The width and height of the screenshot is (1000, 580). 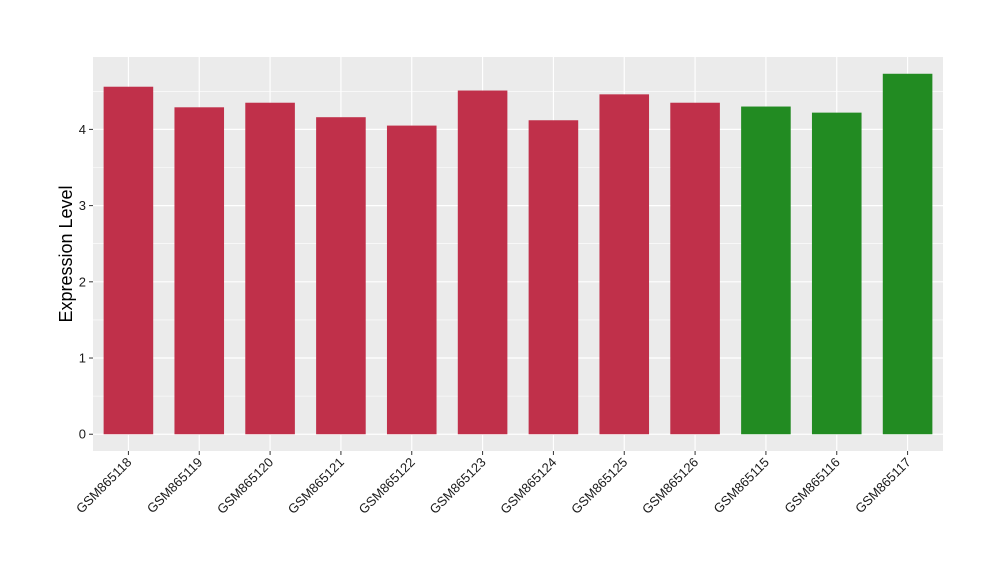 I want to click on x-tick-label: GSM865120, so click(x=245, y=486).